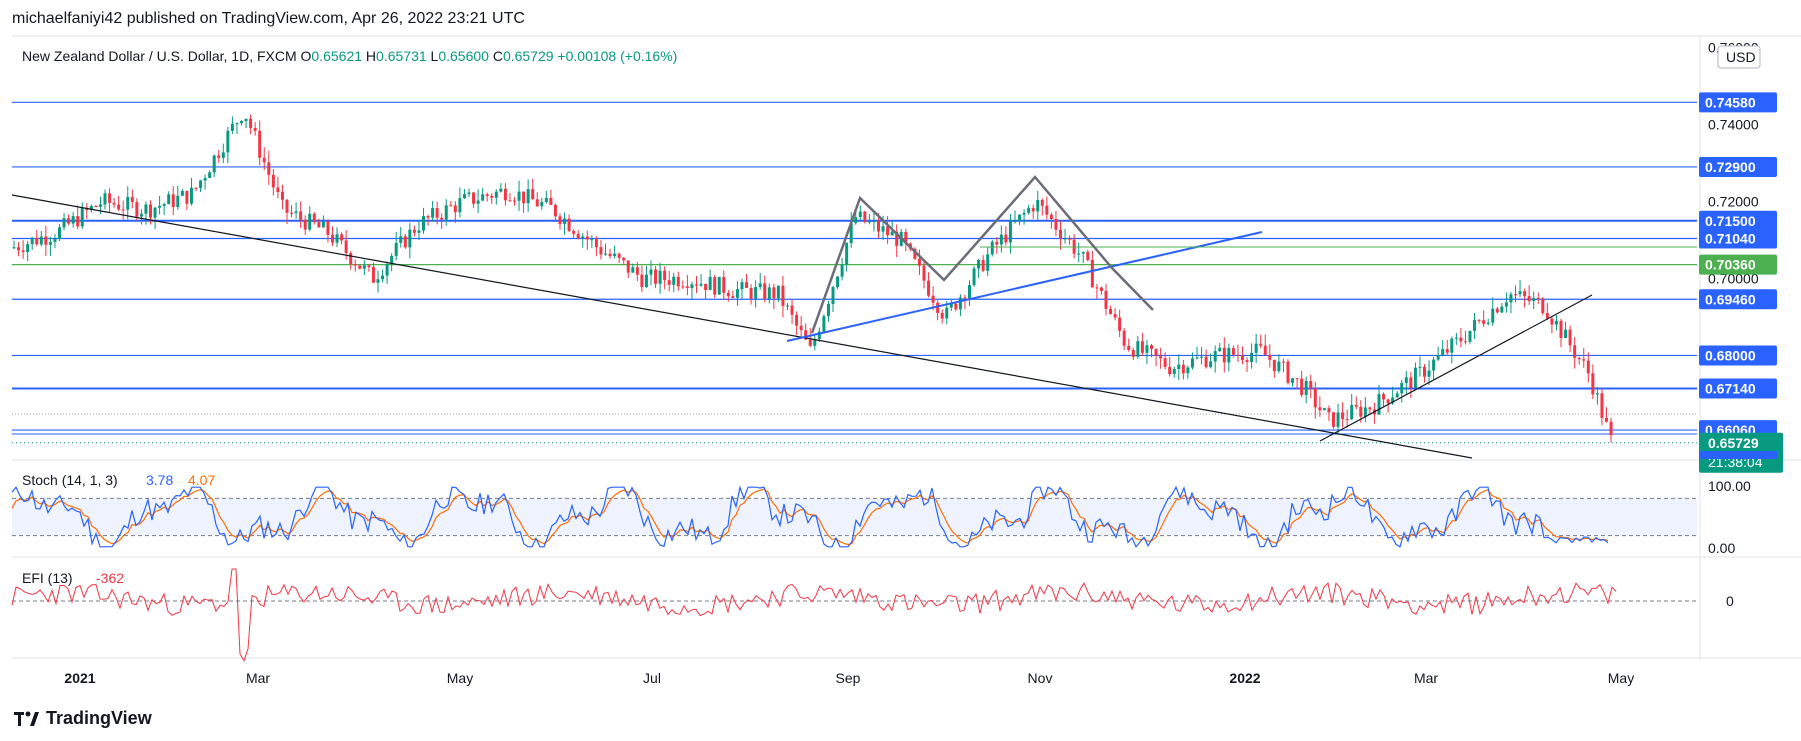 The width and height of the screenshot is (1801, 741). What do you see at coordinates (1733, 443) in the screenshot?
I see `last-price-label: 0.65729` at bounding box center [1733, 443].